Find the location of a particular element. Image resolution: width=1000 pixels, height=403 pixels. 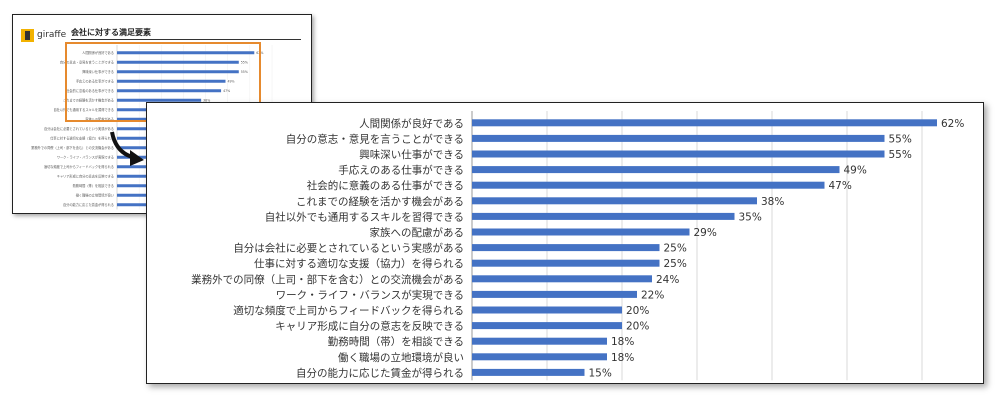

thumb-category-label: 自社以外でも通用するスキルを習得できる is located at coordinates (84, 109).